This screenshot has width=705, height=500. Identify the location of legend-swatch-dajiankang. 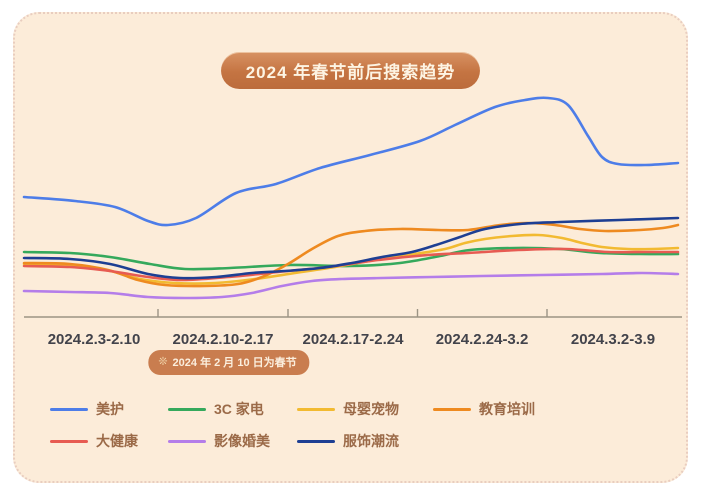
(69, 441).